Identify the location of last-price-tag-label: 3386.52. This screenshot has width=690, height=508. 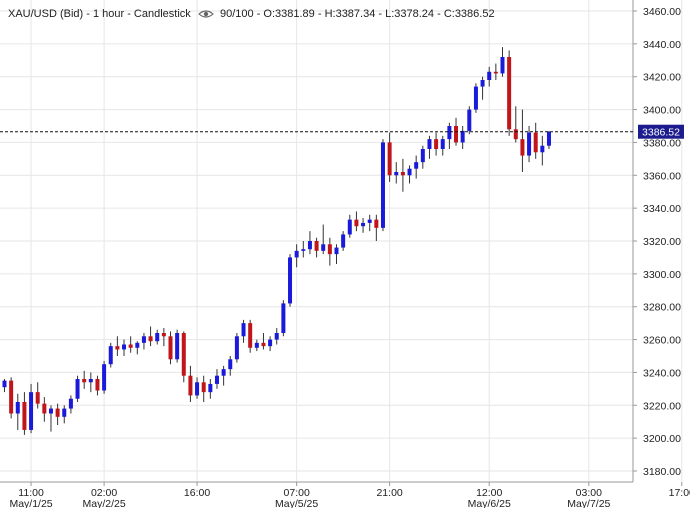
(661, 133).